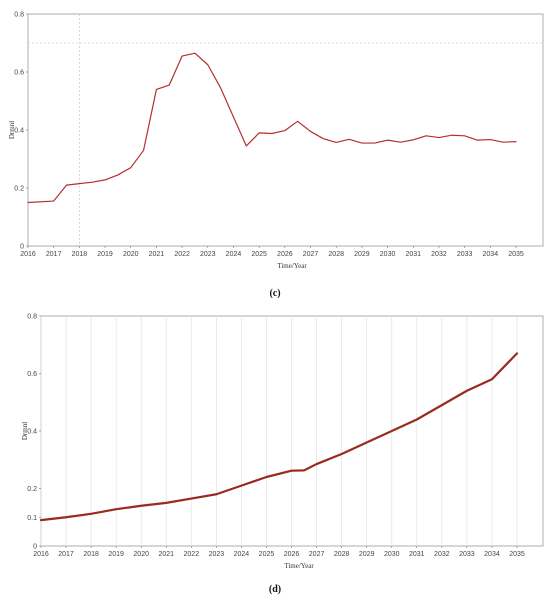 The image size is (550, 600). I want to click on panel-label: (d), so click(275, 589).